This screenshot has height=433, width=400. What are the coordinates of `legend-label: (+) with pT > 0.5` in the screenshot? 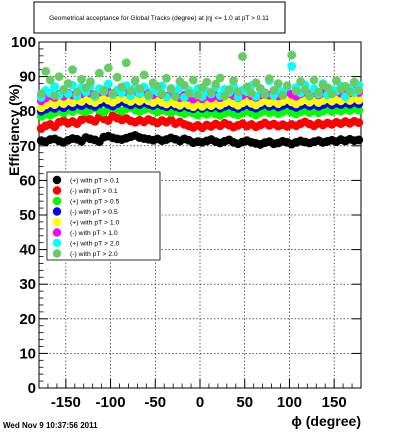 It's located at (95, 202).